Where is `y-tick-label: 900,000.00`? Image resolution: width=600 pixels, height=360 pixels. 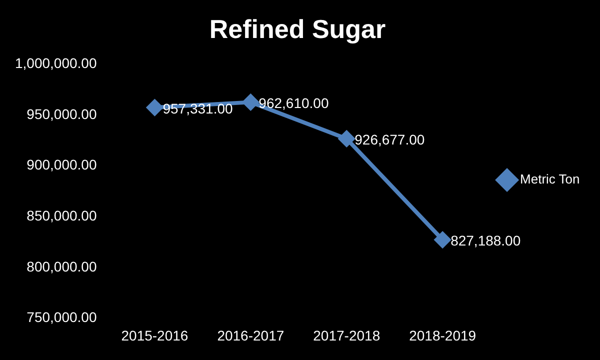
y-tick-label: 900,000.00 is located at coordinates (61, 164).